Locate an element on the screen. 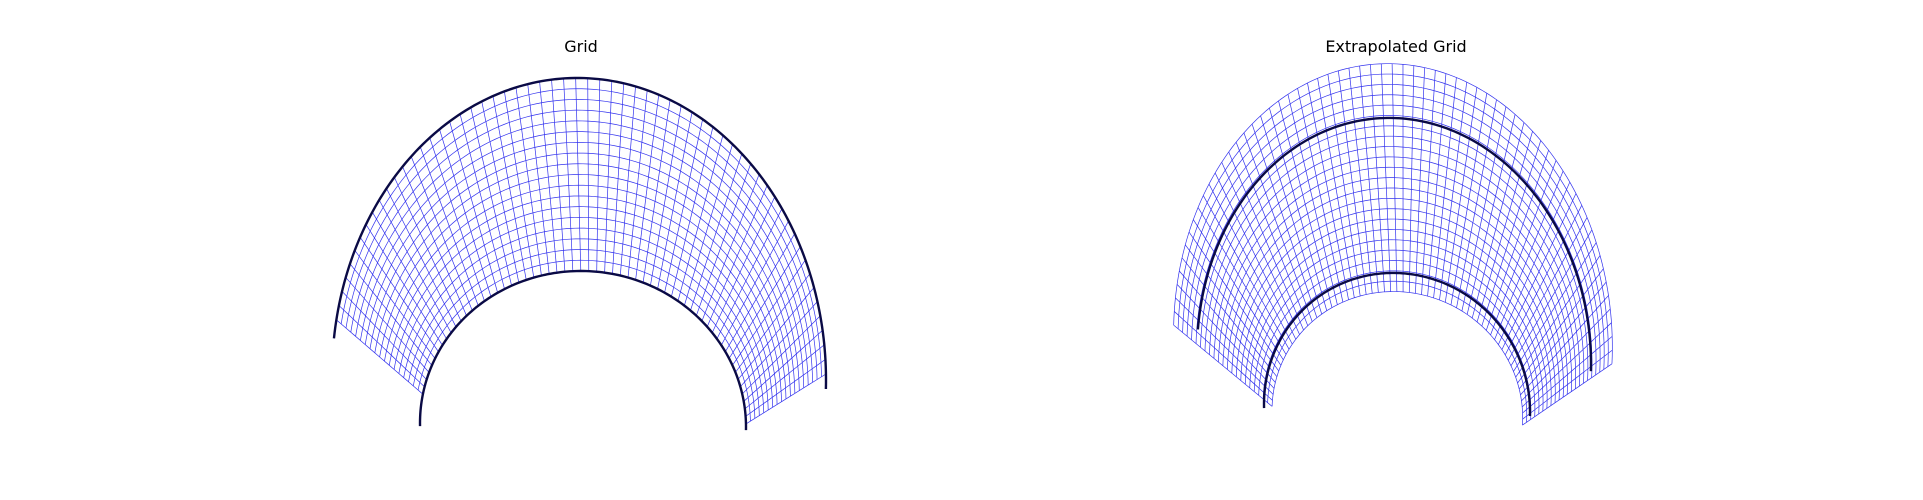 This screenshot has height=500, width=1923. panel-title-extrapolated-grid: Extrapolated Grid is located at coordinates (1396, 46).